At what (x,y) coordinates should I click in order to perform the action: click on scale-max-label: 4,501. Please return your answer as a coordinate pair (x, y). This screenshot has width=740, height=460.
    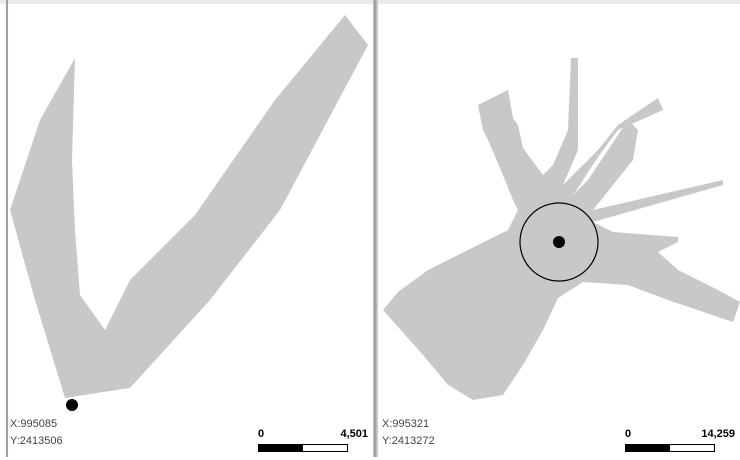
    Looking at the image, I should click on (354, 434).